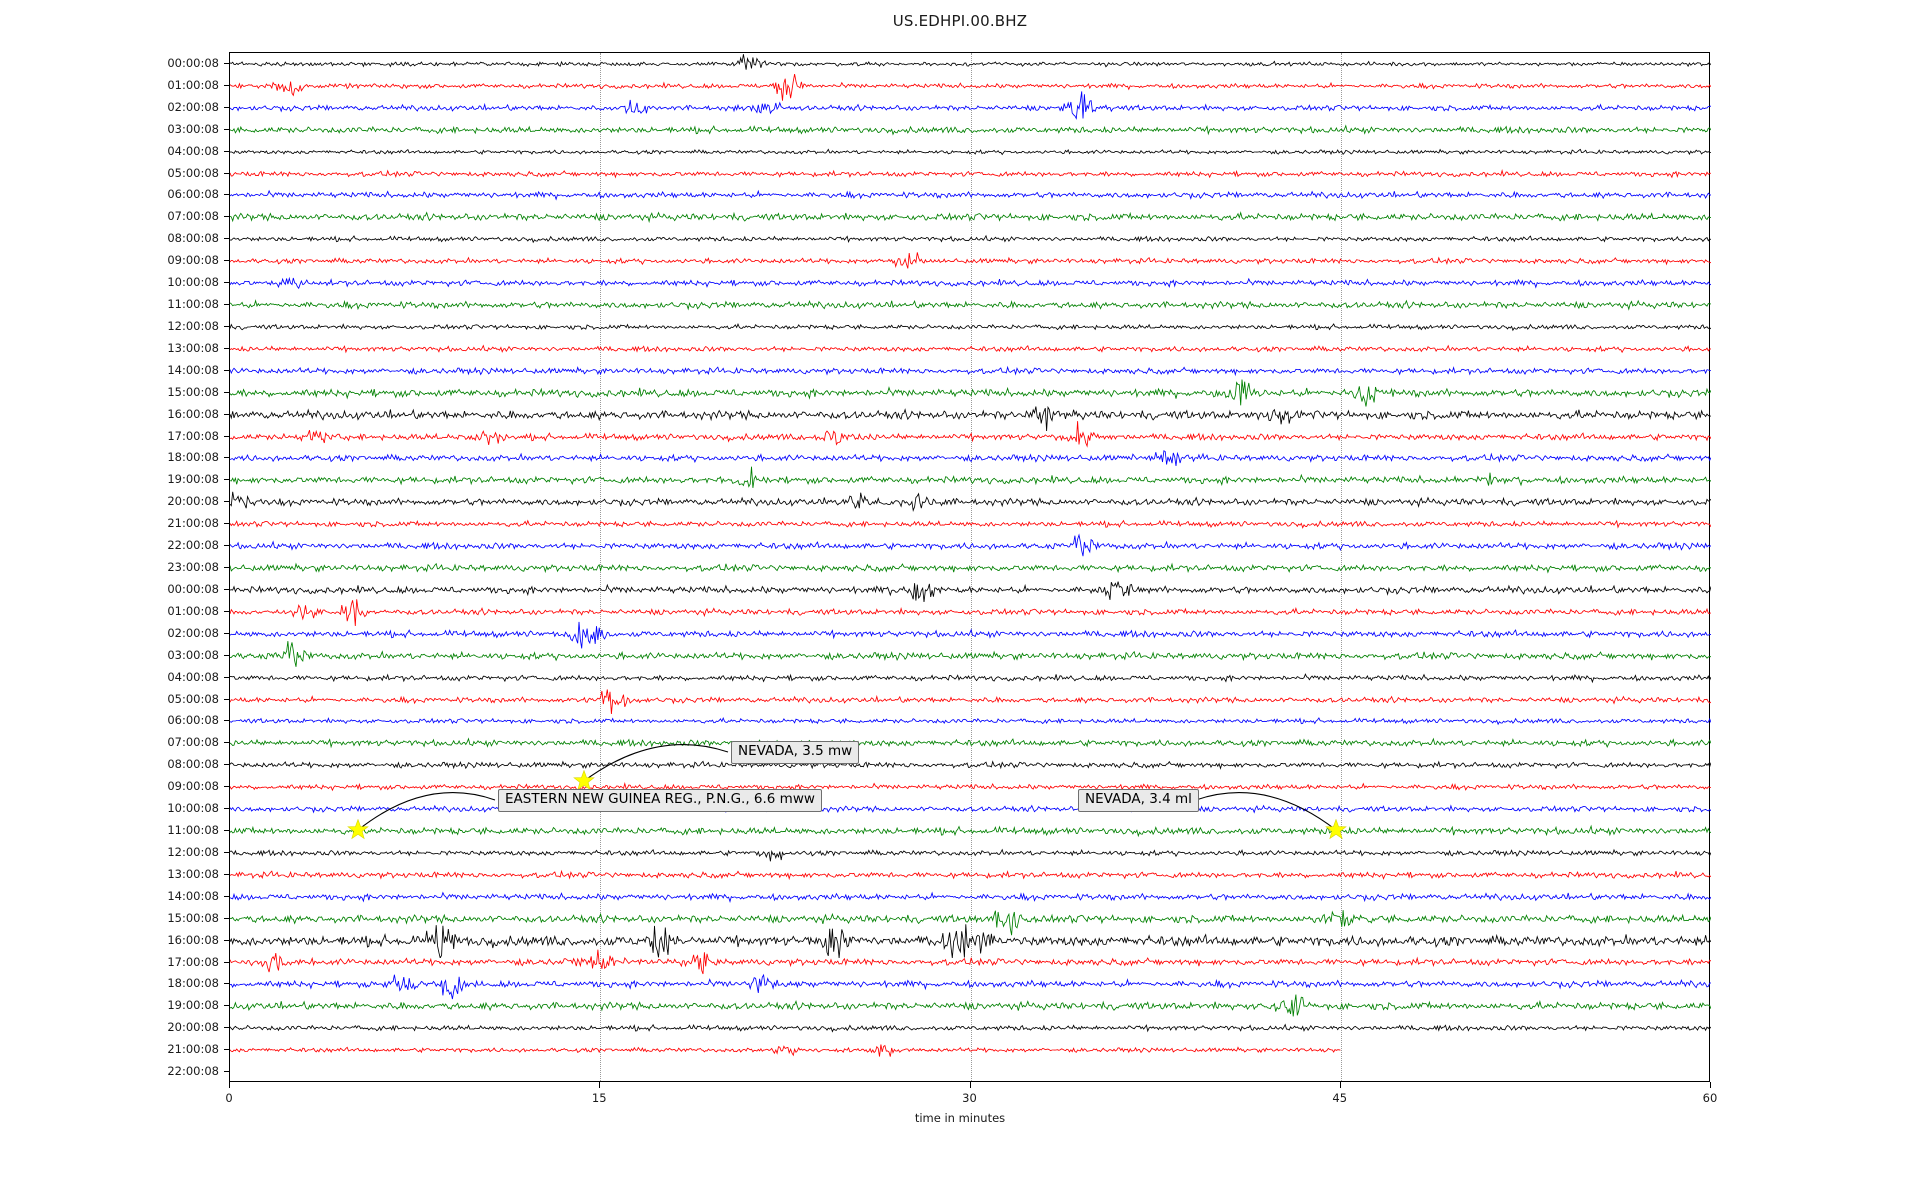 The image size is (1920, 1200). I want to click on y-axis-label: 19:00:08, so click(193, 479).